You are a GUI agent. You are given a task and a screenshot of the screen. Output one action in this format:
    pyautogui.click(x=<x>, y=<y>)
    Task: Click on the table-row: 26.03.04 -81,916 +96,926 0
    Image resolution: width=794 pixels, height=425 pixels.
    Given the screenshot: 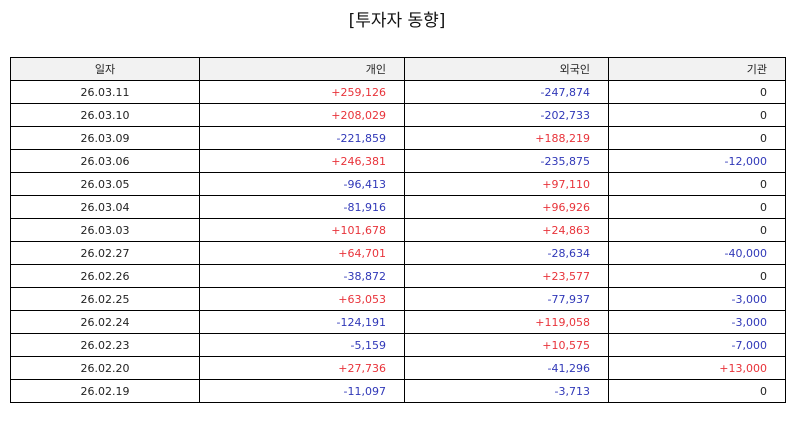 What is the action you would take?
    pyautogui.click(x=398, y=207)
    